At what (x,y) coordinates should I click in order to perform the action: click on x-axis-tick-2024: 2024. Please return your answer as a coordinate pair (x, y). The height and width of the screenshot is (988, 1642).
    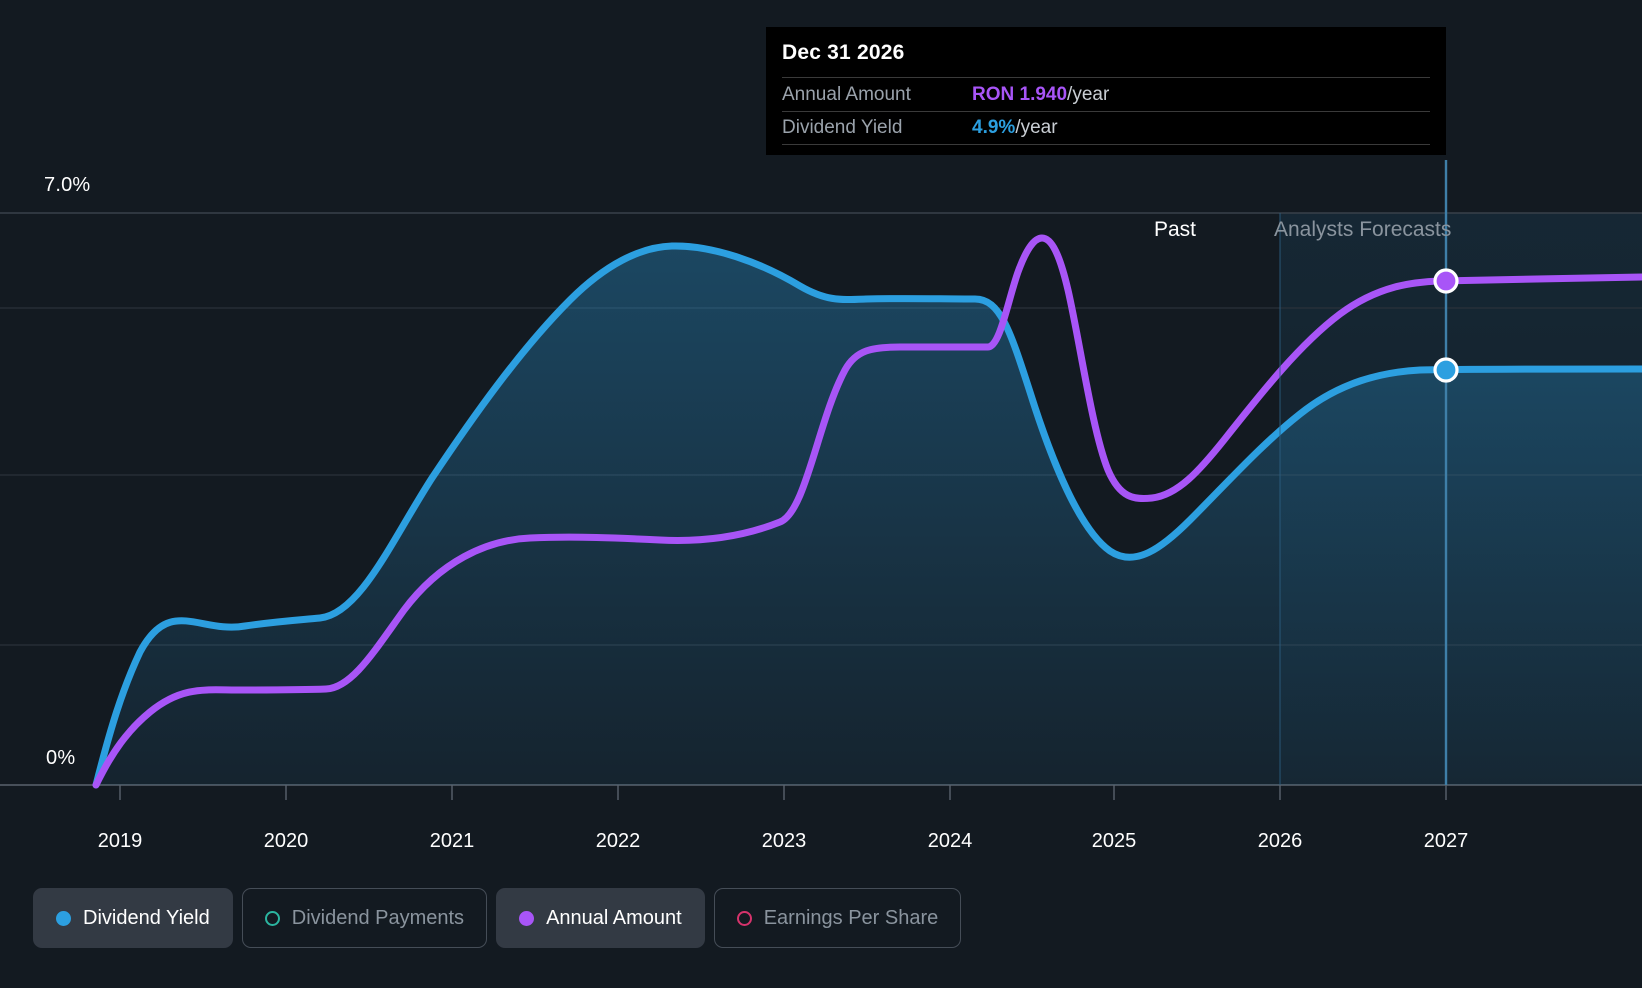
    Looking at the image, I should click on (950, 841).